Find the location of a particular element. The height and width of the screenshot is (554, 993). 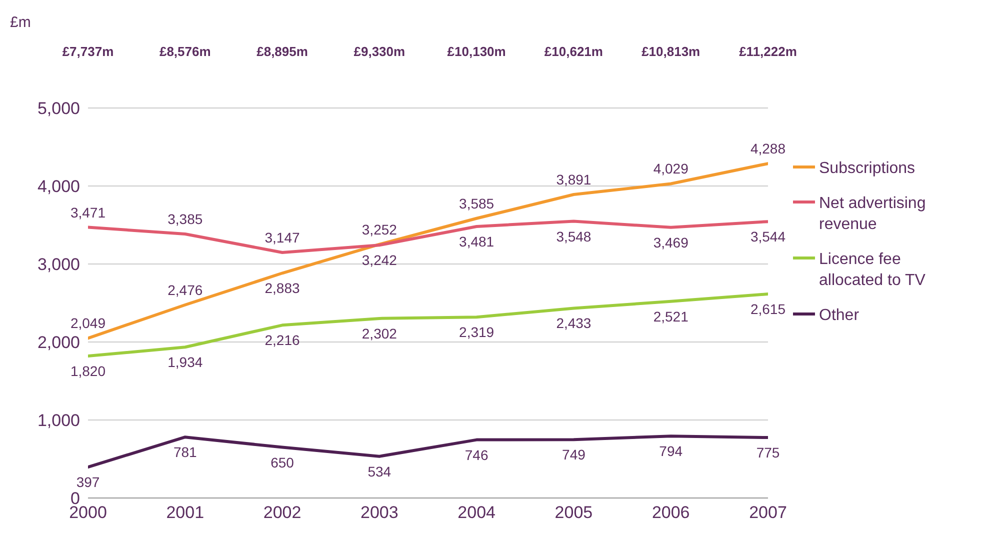

data-label: 4,288 is located at coordinates (768, 148).